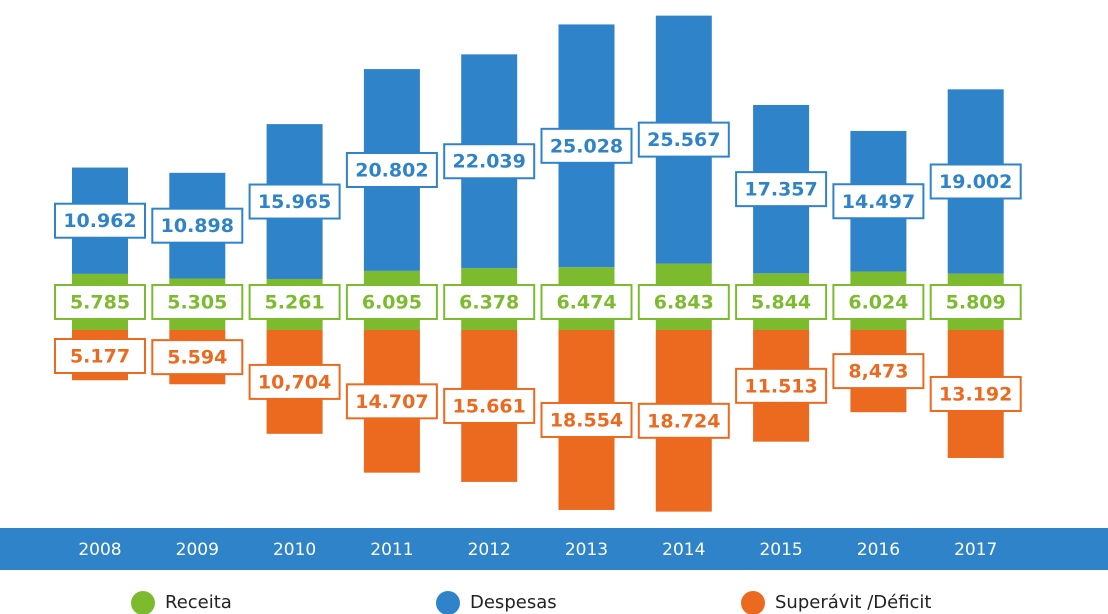 This screenshot has height=614, width=1108. What do you see at coordinates (489, 550) in the screenshot?
I see `x-tick-label: 2012` at bounding box center [489, 550].